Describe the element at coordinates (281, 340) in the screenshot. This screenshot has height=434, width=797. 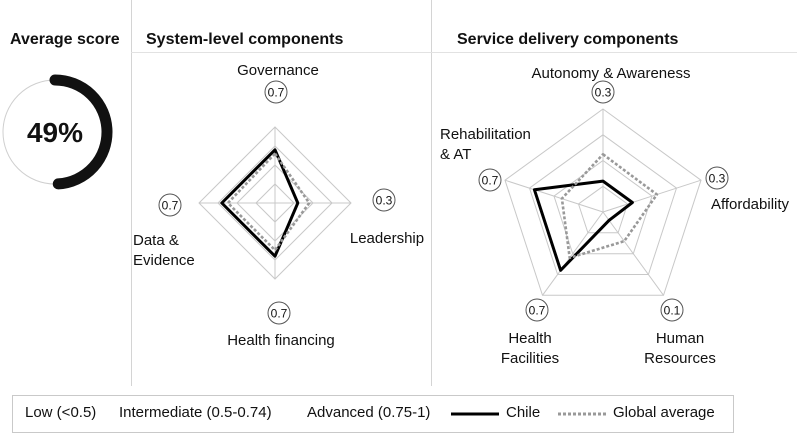
I see `radar-0-axis-label-2-line-0: Health financing` at that location.